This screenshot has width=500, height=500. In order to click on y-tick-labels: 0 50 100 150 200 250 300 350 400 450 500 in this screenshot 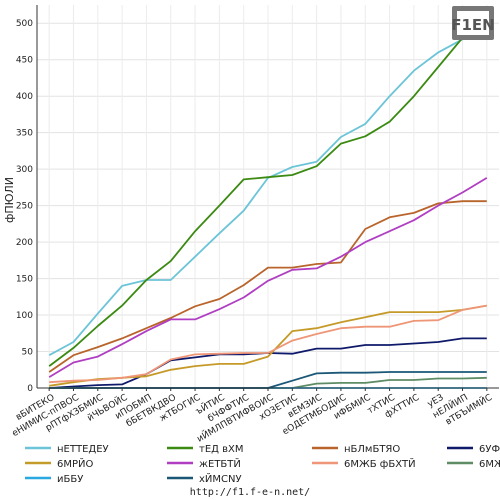, I will do `click(24, 206)`.